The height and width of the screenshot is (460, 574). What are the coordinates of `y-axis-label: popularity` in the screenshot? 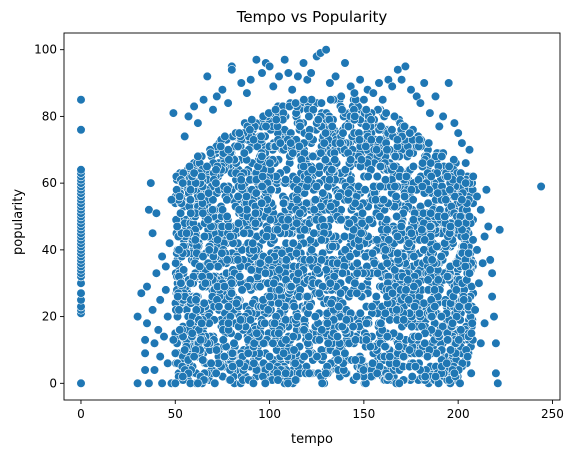 It's located at (18, 222).